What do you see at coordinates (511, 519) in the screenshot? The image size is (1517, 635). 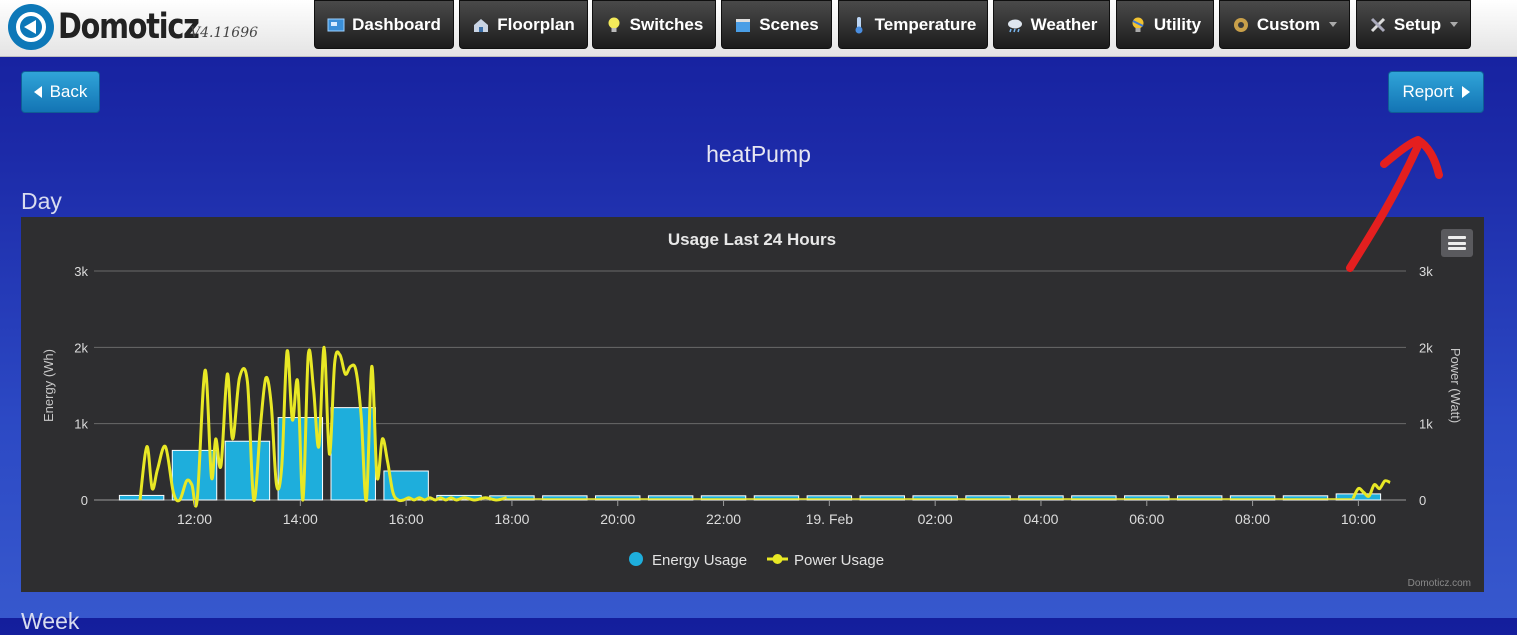 I see `x-tick-label: 18:00` at bounding box center [511, 519].